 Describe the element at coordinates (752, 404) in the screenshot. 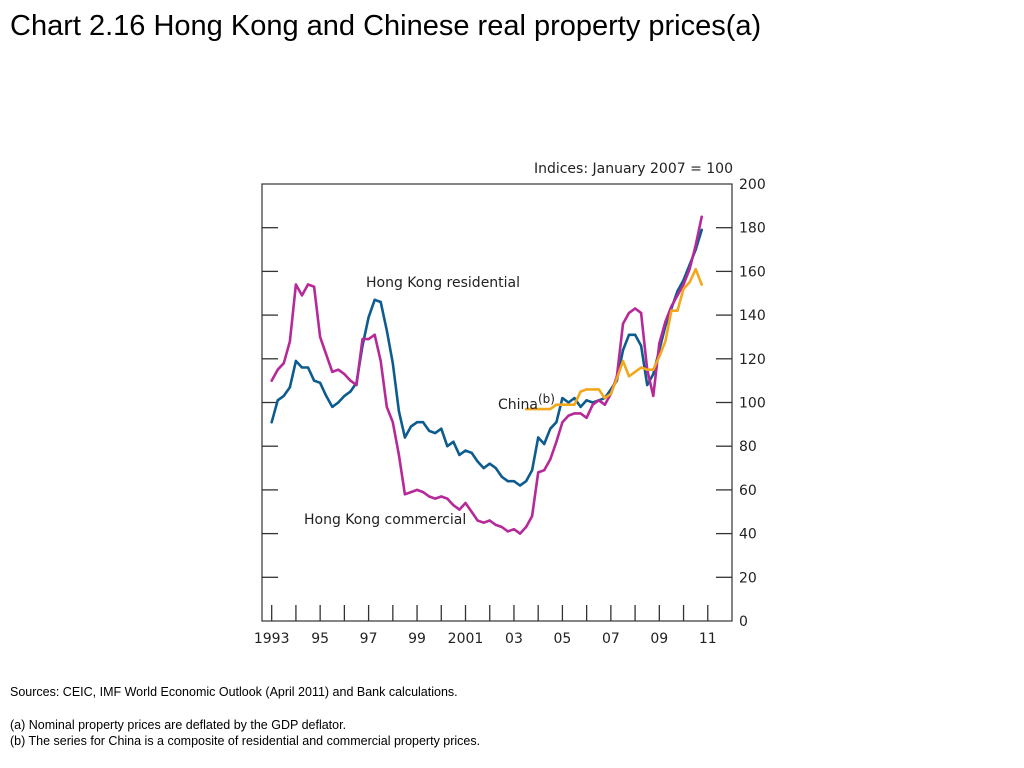

I see `y-tick-label: 100` at that location.